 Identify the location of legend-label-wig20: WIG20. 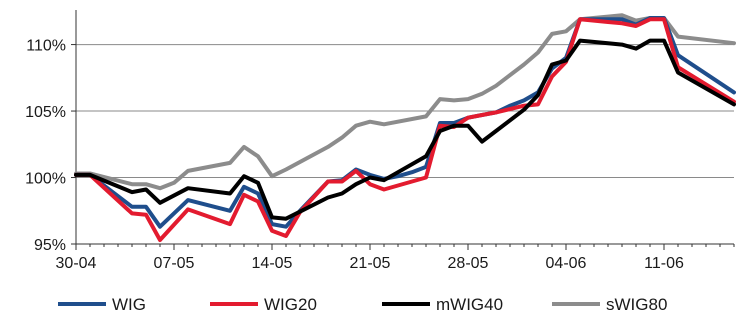
(290, 304).